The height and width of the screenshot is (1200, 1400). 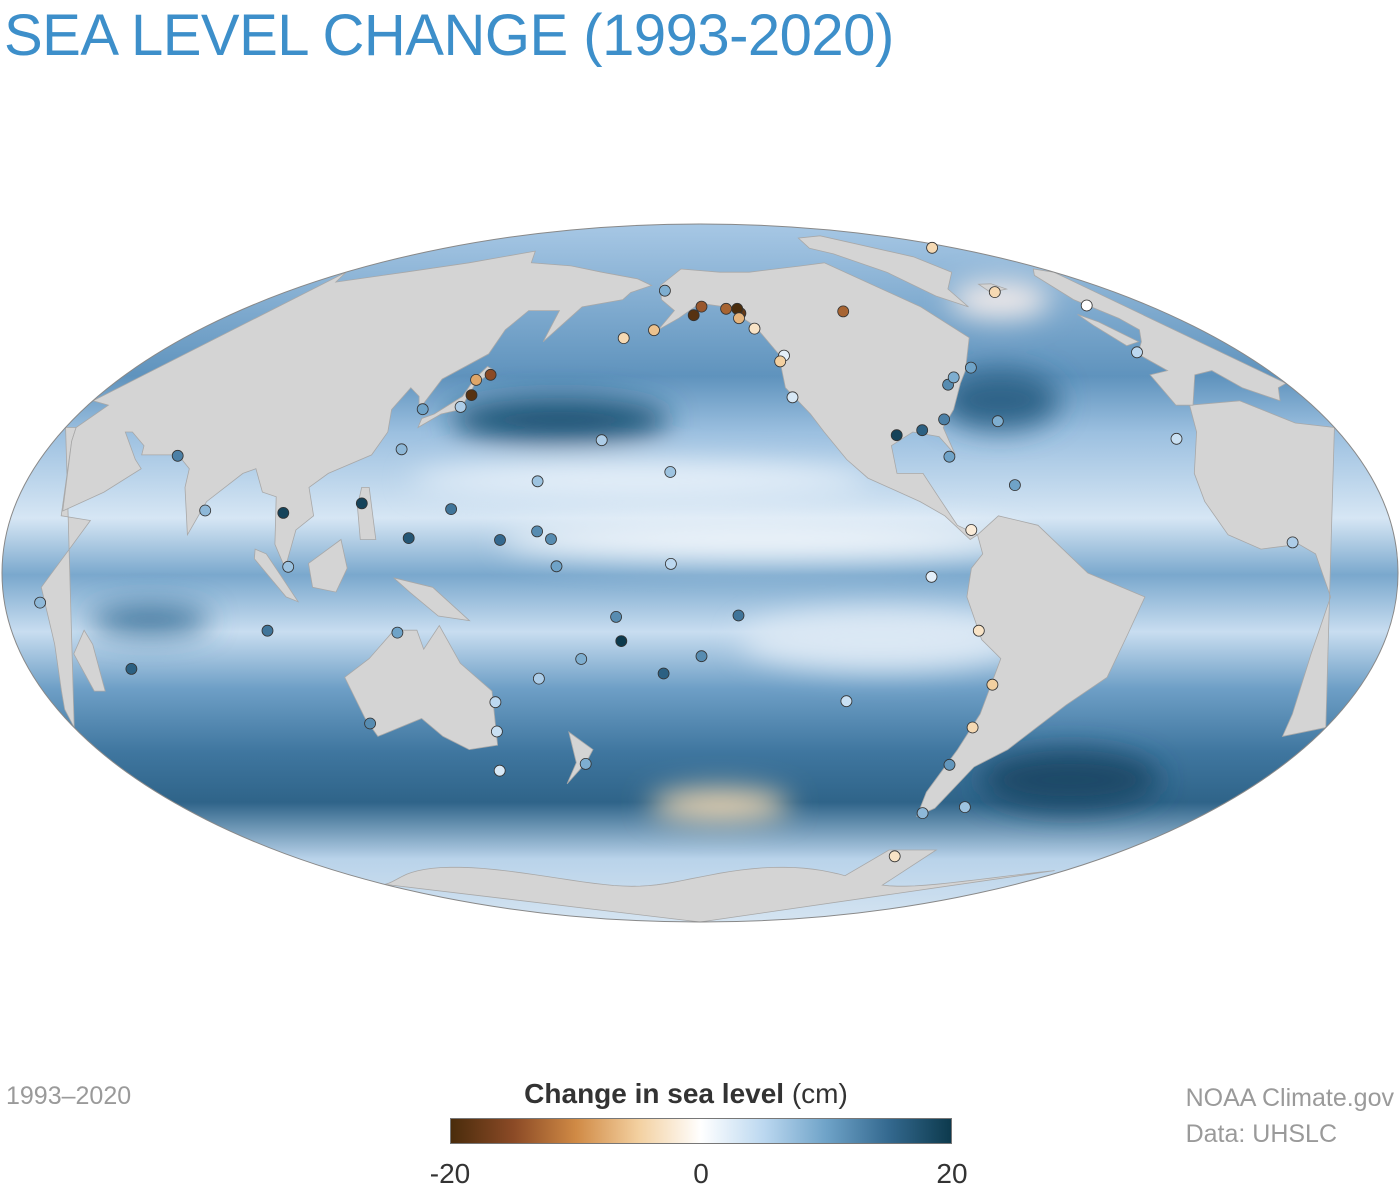 I want to click on credit-data: Data: UHSLC, so click(x=1261, y=1134).